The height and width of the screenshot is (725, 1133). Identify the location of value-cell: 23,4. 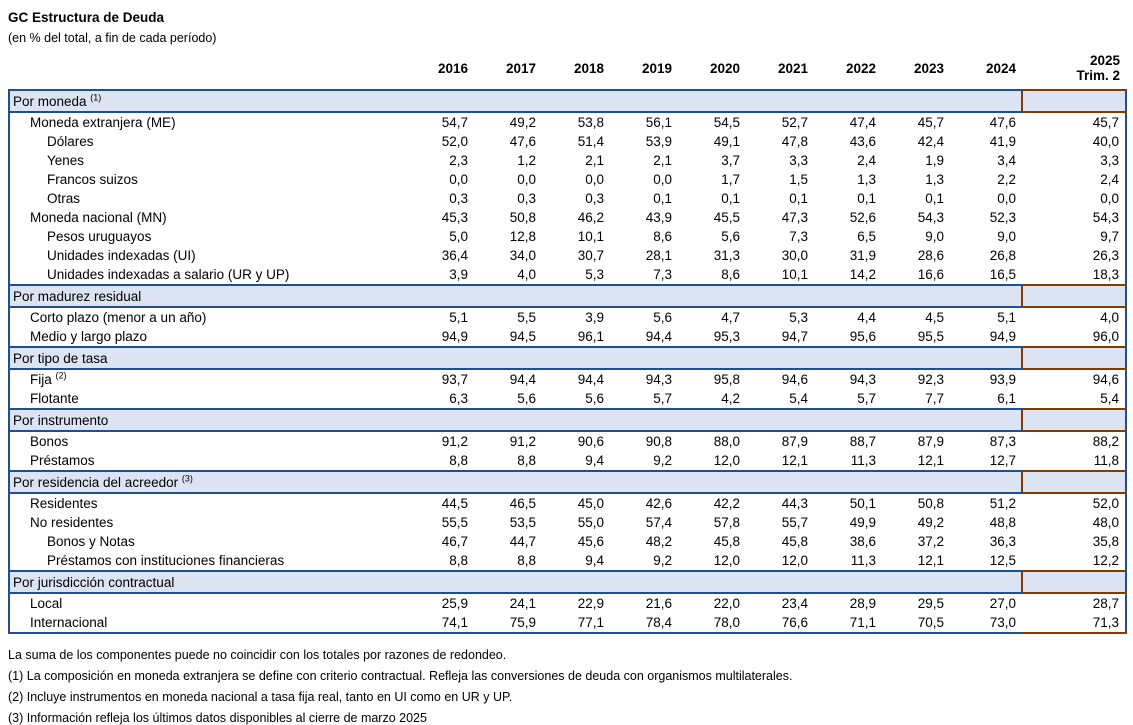
(794, 603).